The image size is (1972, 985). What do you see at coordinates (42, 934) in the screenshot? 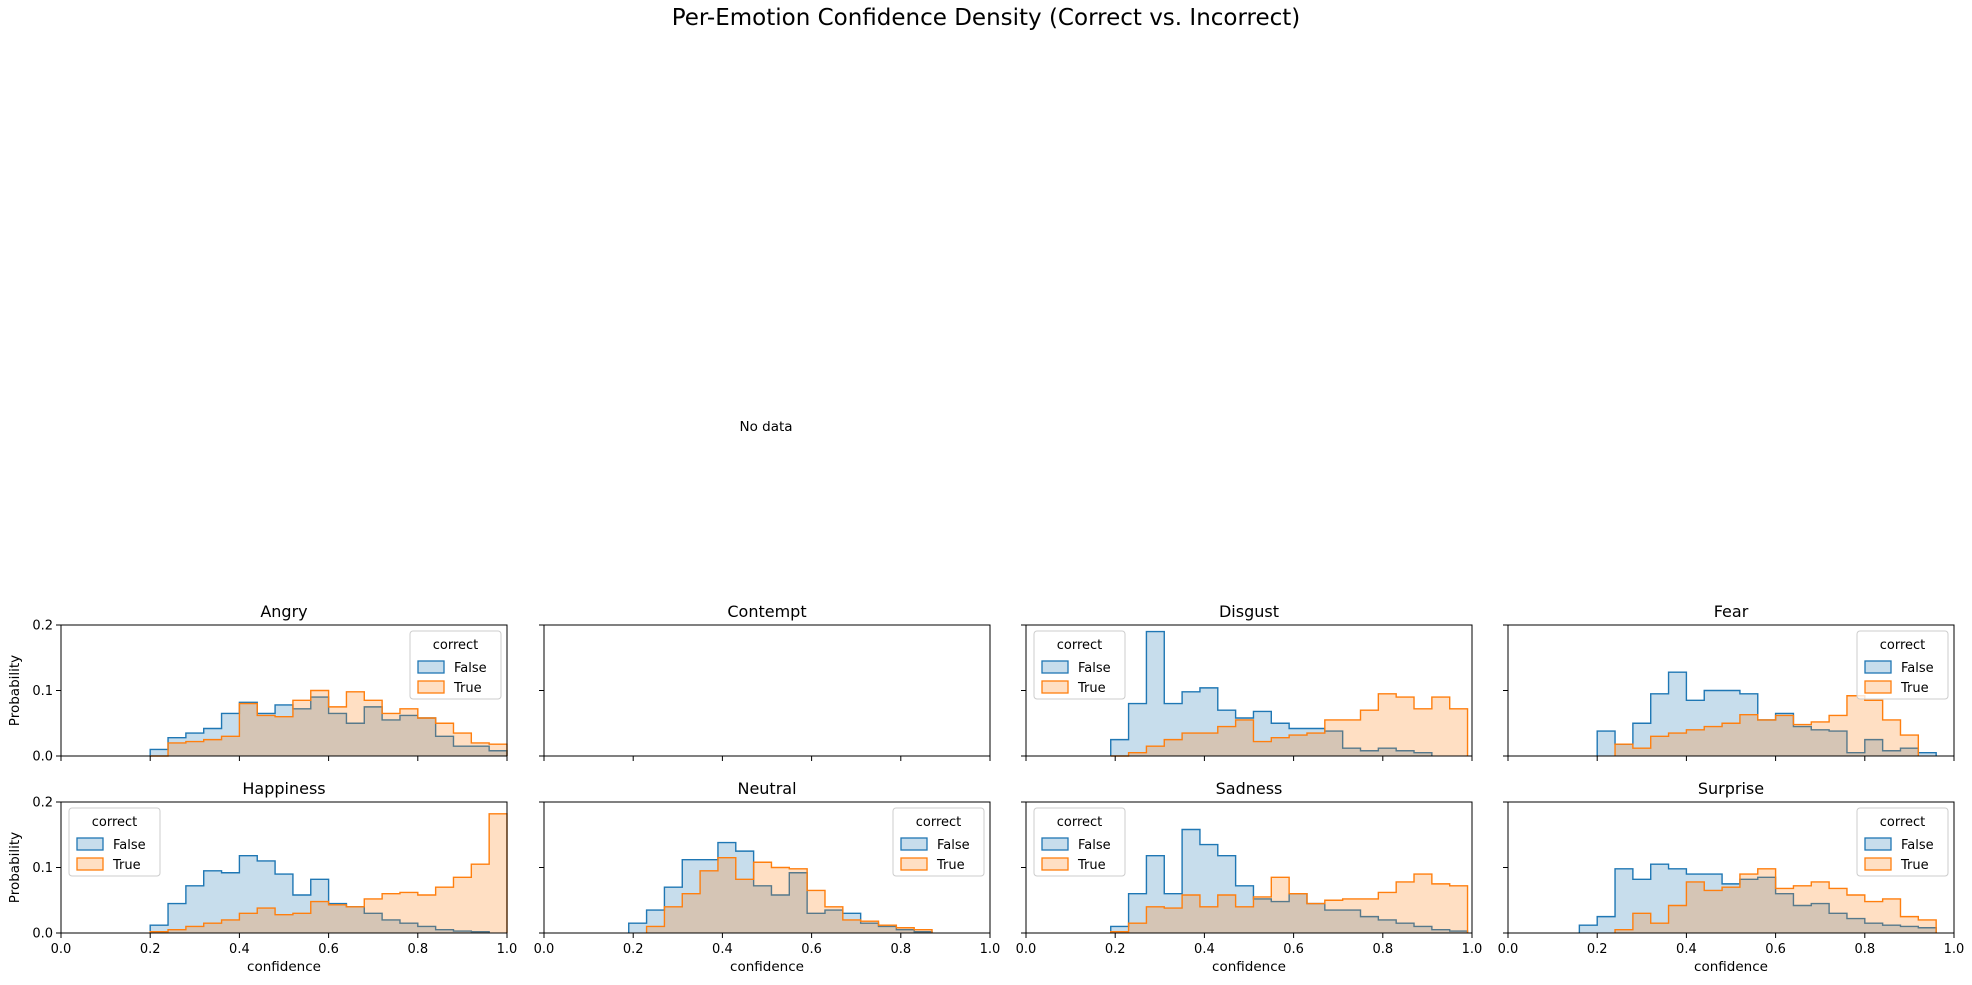
I see `subplot-happiness-ytick-label: 0.0` at bounding box center [42, 934].